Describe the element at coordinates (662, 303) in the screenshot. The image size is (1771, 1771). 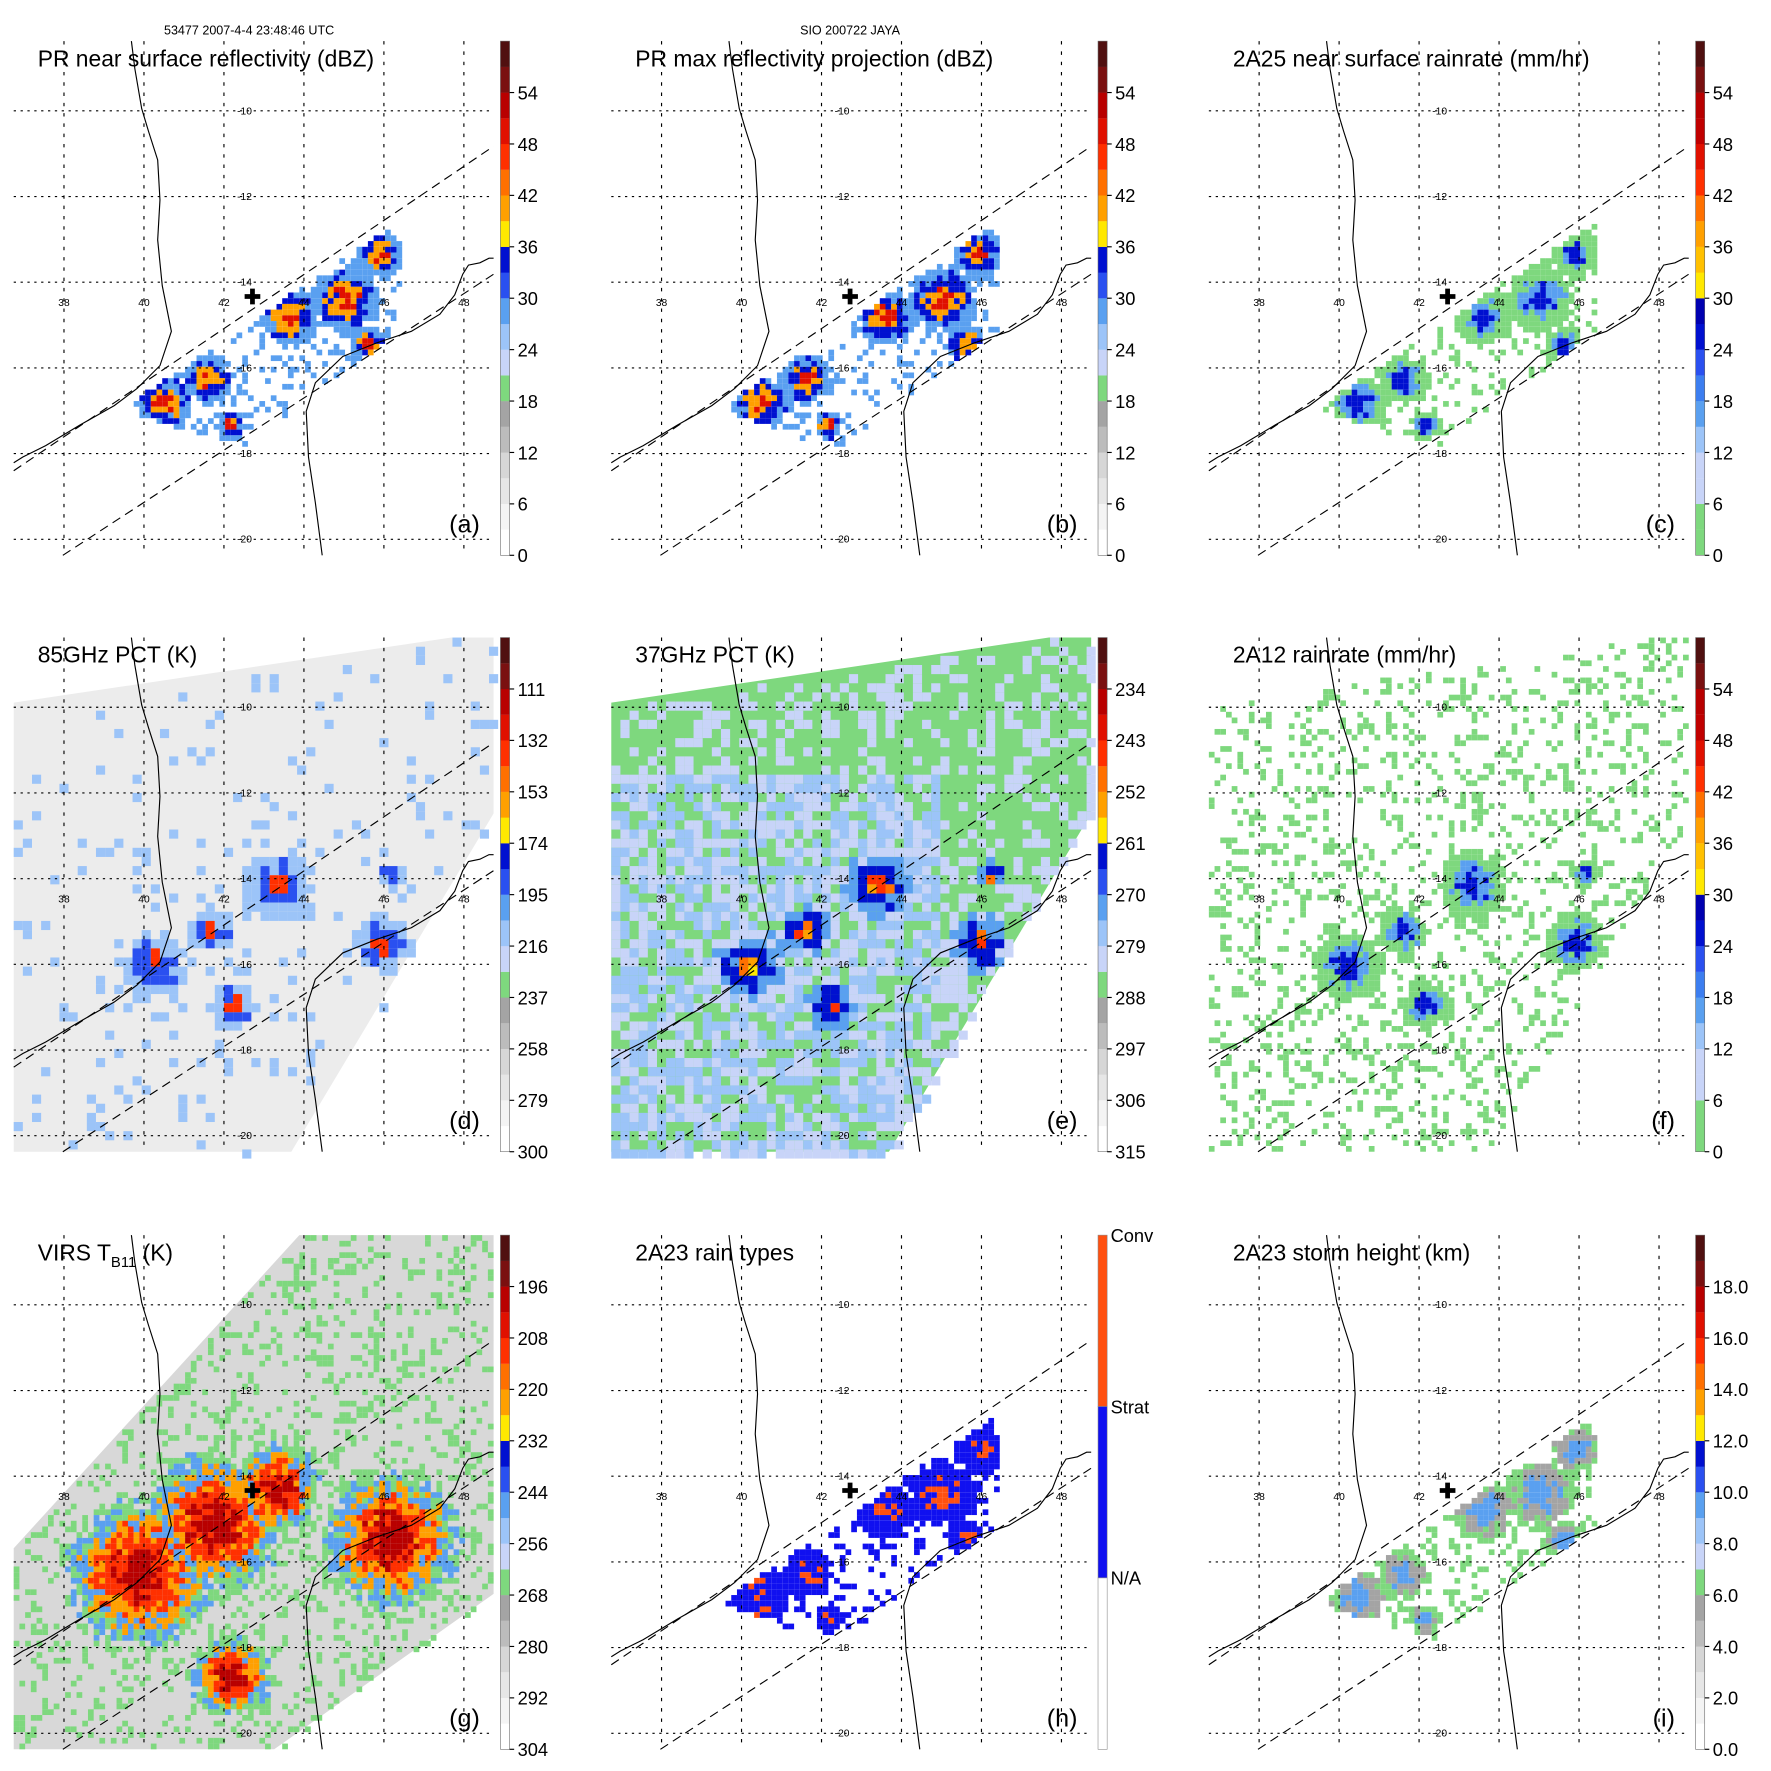
I see `longitude-label: 38` at that location.